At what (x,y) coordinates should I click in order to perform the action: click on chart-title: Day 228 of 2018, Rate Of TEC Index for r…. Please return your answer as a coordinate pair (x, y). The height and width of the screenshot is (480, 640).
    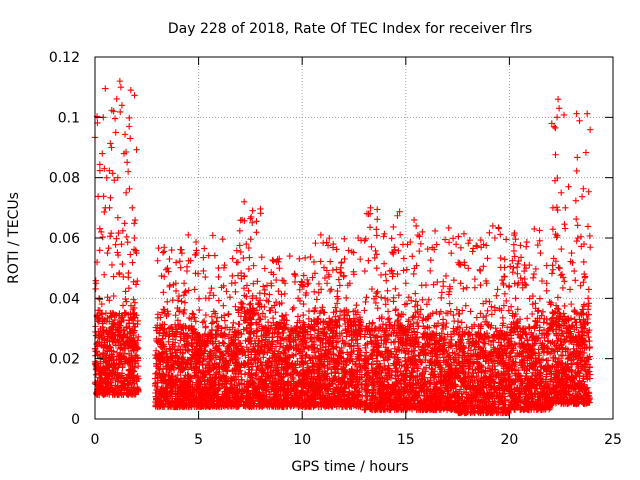
    Looking at the image, I should click on (350, 29).